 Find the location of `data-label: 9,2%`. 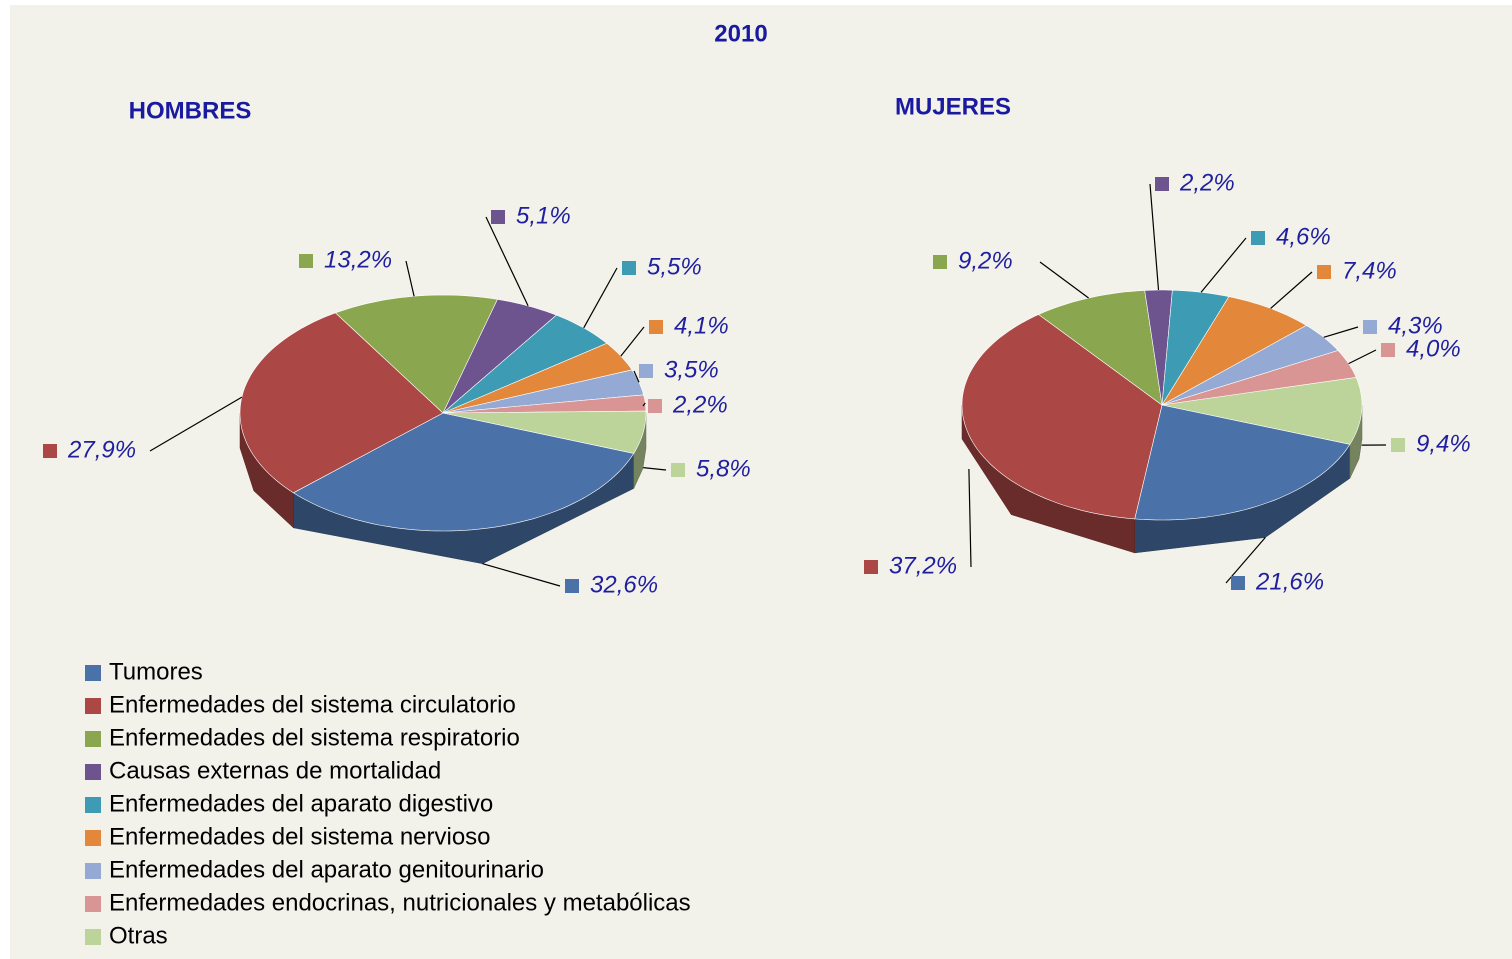

data-label: 9,2% is located at coordinates (985, 260).